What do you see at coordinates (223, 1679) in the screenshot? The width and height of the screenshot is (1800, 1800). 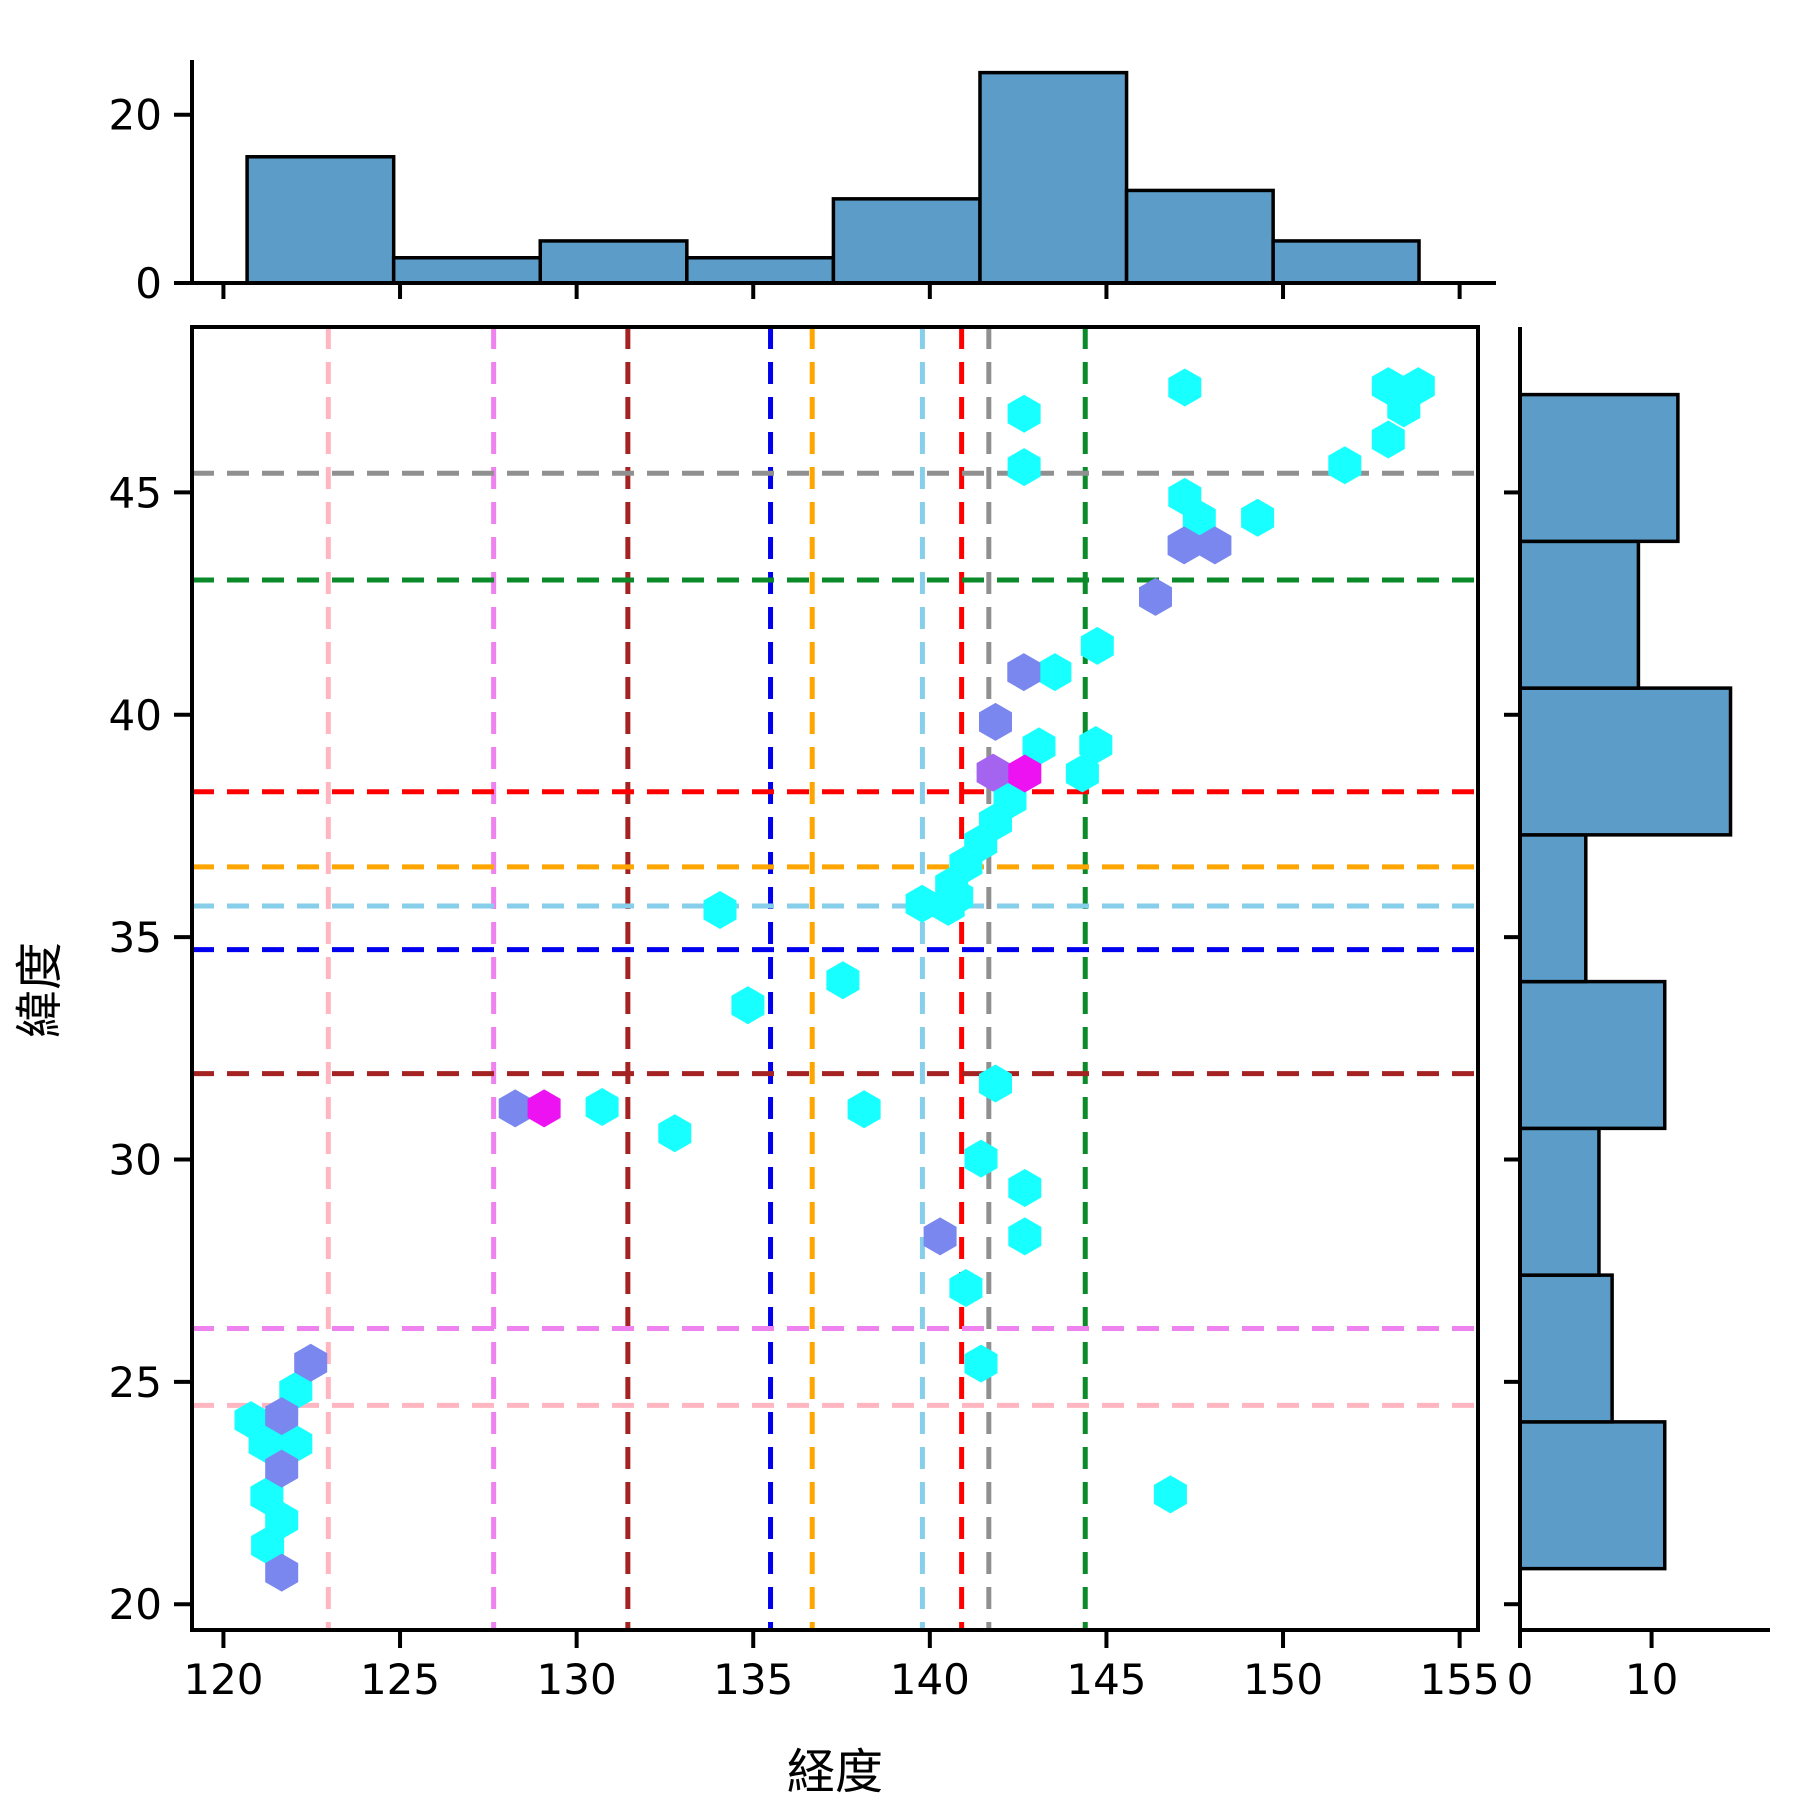 I see `main-x-tick-label: 120` at bounding box center [223, 1679].